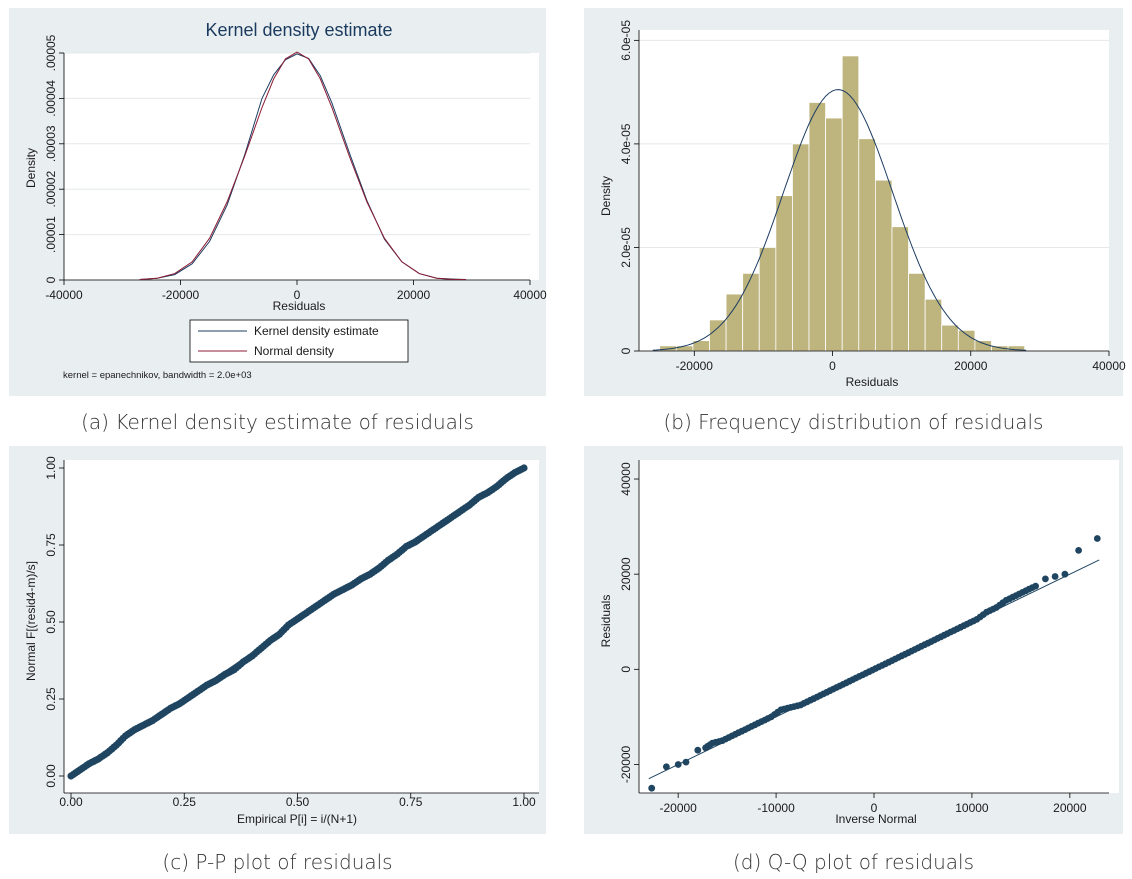  I want to click on y-tick-label: 40000, so click(626, 479).